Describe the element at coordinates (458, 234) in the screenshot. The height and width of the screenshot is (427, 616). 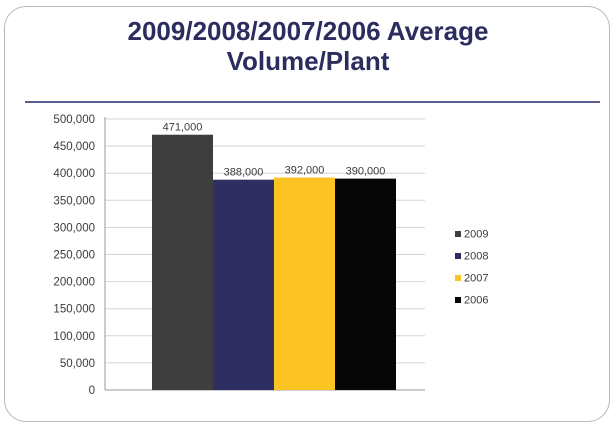
I see `legend-swatch-2009` at that location.